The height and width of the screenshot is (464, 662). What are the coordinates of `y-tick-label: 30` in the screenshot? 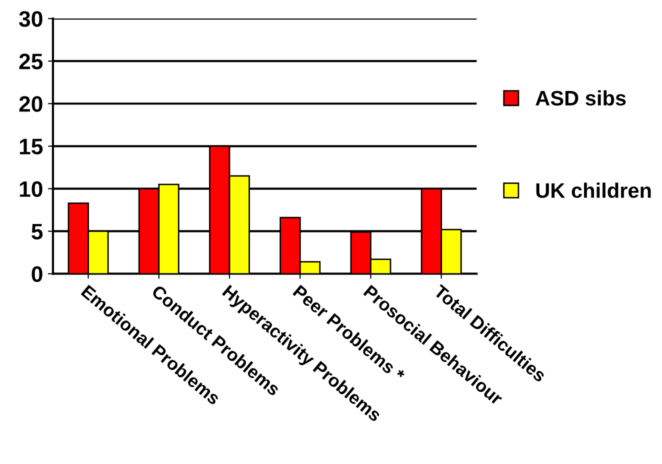 It's located at (30, 19).